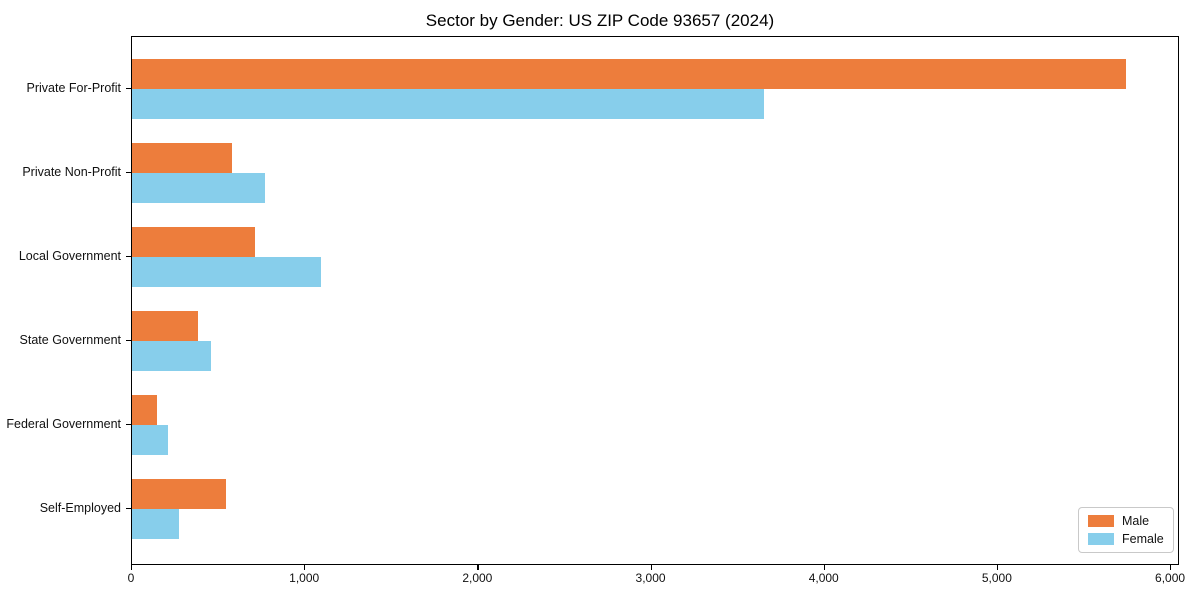 The width and height of the screenshot is (1200, 600). Describe the element at coordinates (477, 578) in the screenshot. I see `x-tick-label: 2,000` at that location.